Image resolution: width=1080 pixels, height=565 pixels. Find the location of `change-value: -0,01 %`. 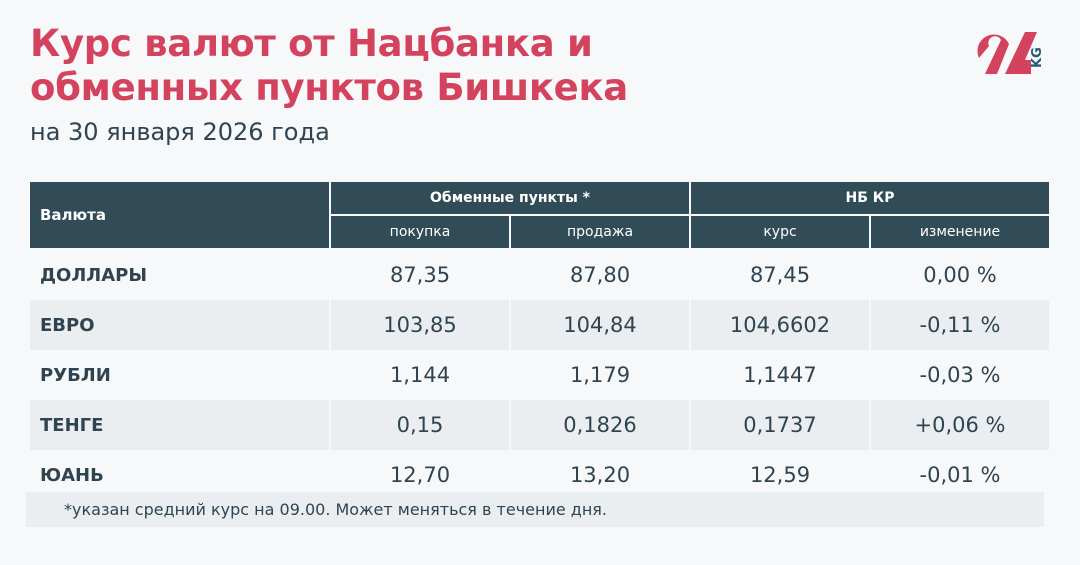

change-value: -0,01 % is located at coordinates (960, 475).